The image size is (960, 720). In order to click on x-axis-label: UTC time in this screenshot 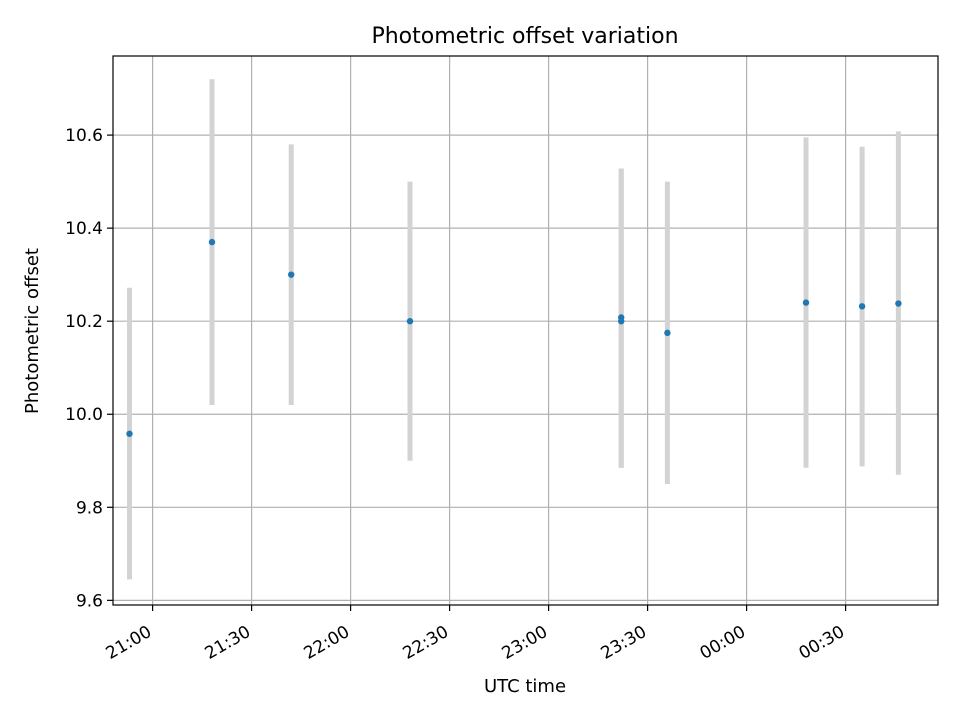, I will do `click(525, 686)`.